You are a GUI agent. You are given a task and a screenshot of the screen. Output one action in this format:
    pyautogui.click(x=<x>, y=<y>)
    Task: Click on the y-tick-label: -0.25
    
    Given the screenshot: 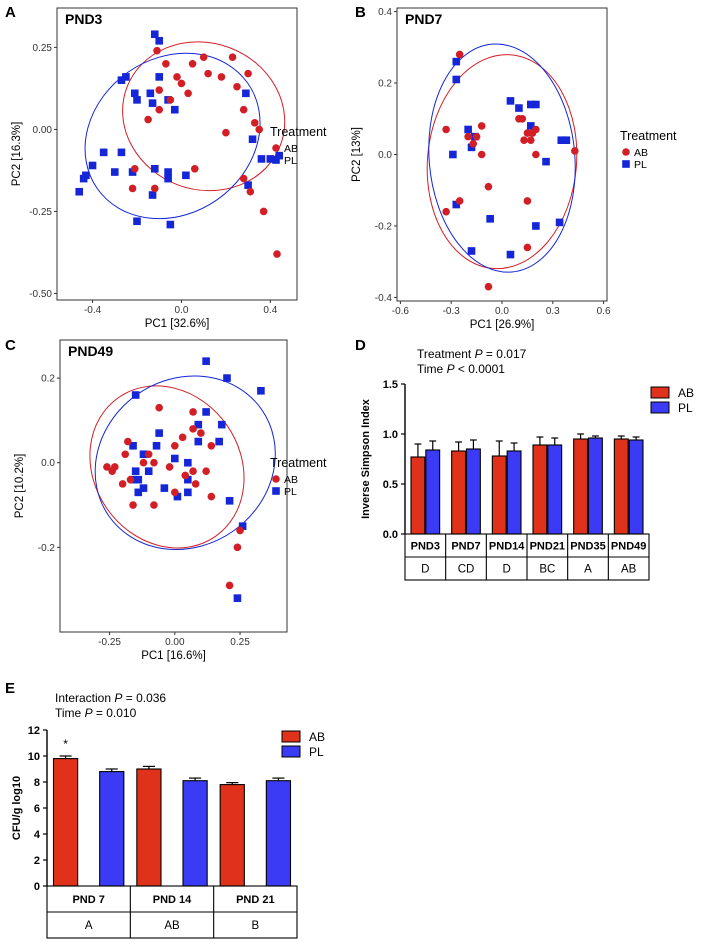 What is the action you would take?
    pyautogui.click(x=40, y=212)
    